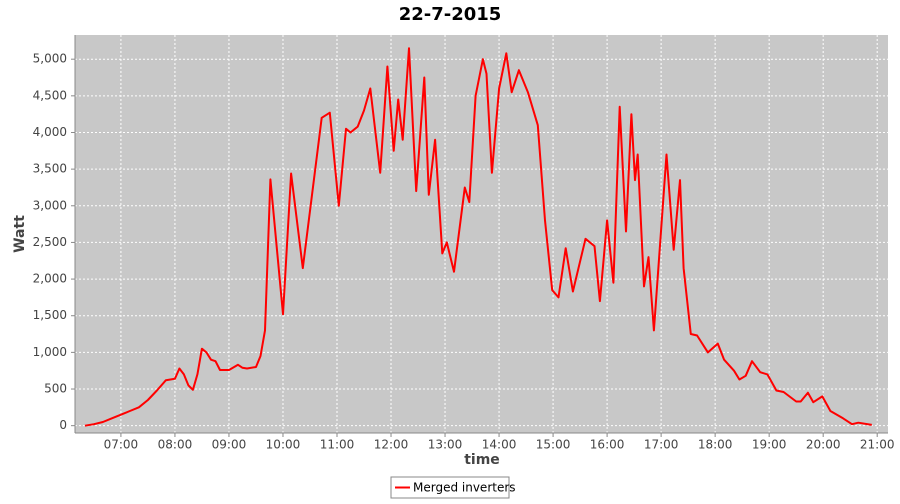  What do you see at coordinates (877, 445) in the screenshot?
I see `x-tick-label: 21:00` at bounding box center [877, 445].